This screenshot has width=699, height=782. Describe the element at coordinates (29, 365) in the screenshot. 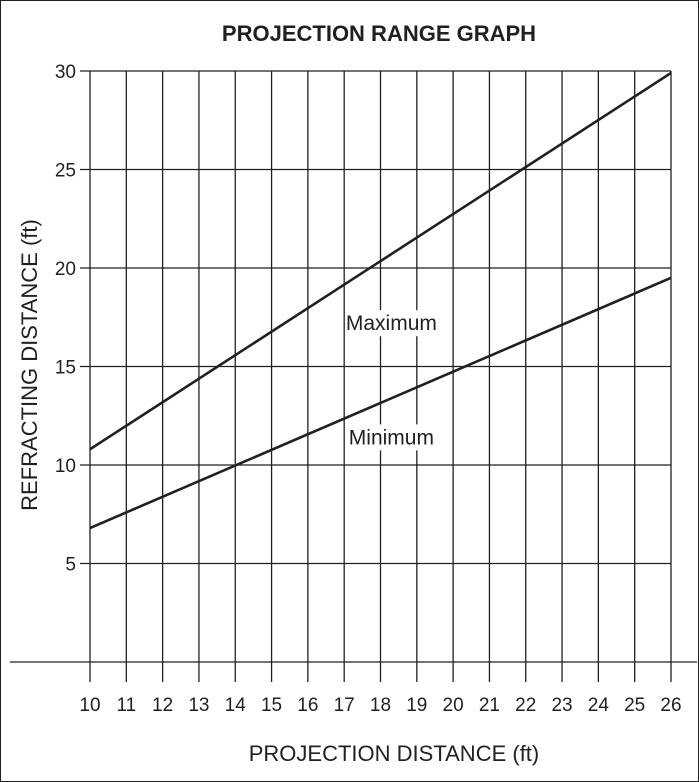

I see `y-axis-label: REFRACTING DISTANCE (ft)` at that location.